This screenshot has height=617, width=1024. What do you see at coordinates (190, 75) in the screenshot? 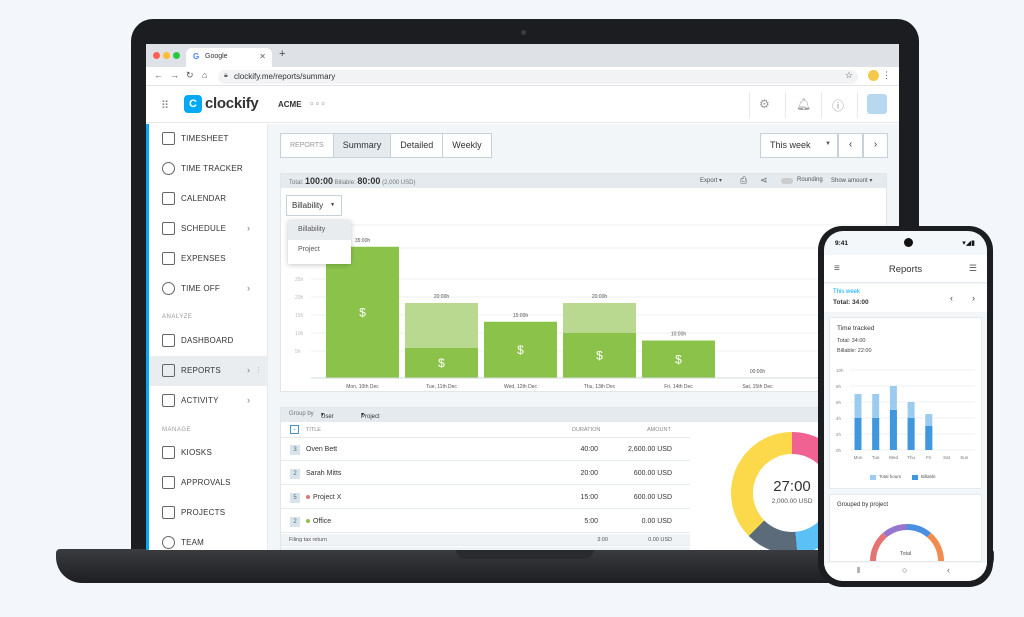
I see `reload-icon: ↻` at bounding box center [190, 75].